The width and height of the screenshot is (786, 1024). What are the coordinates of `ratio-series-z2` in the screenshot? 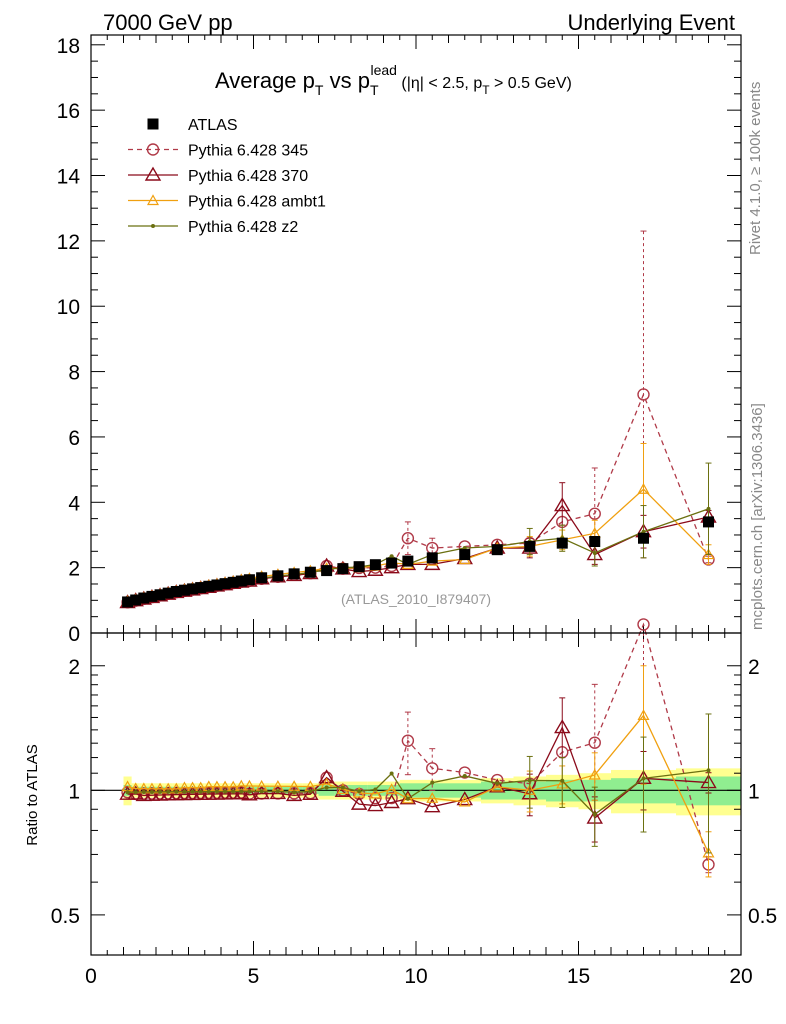 It's located at (418, 783).